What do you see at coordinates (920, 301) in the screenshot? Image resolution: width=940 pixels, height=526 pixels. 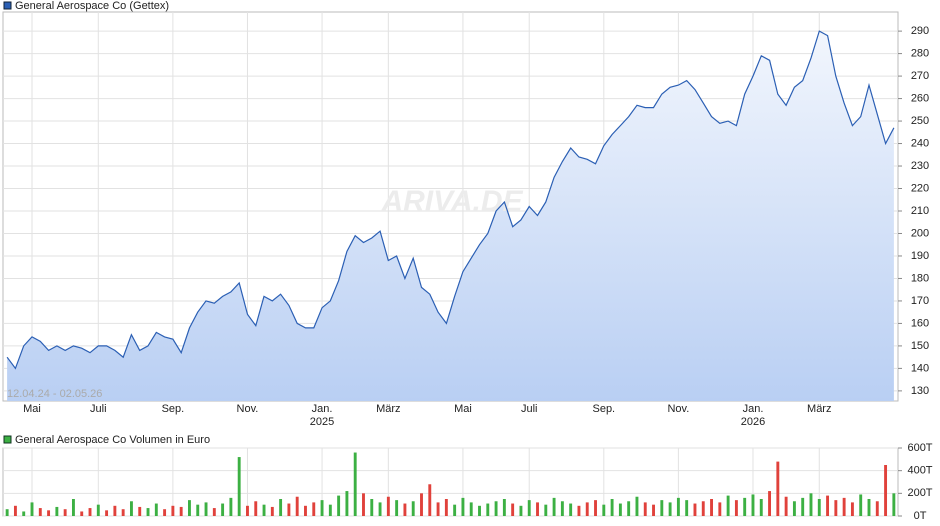 I see `y-tick-label: 170` at bounding box center [920, 301].